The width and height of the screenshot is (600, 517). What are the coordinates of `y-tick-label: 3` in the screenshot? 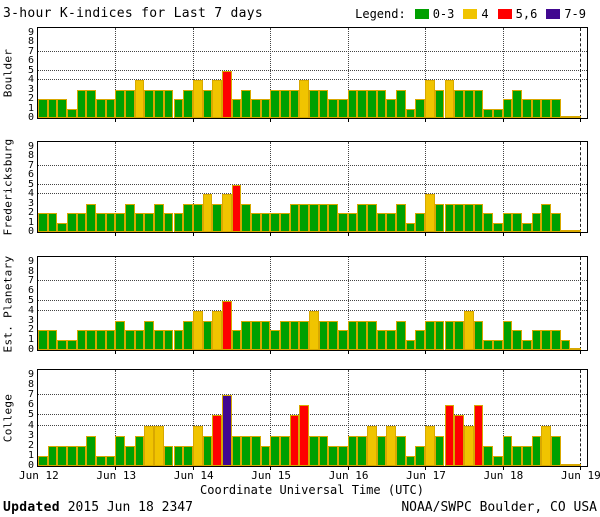 It's located at (30, 435).